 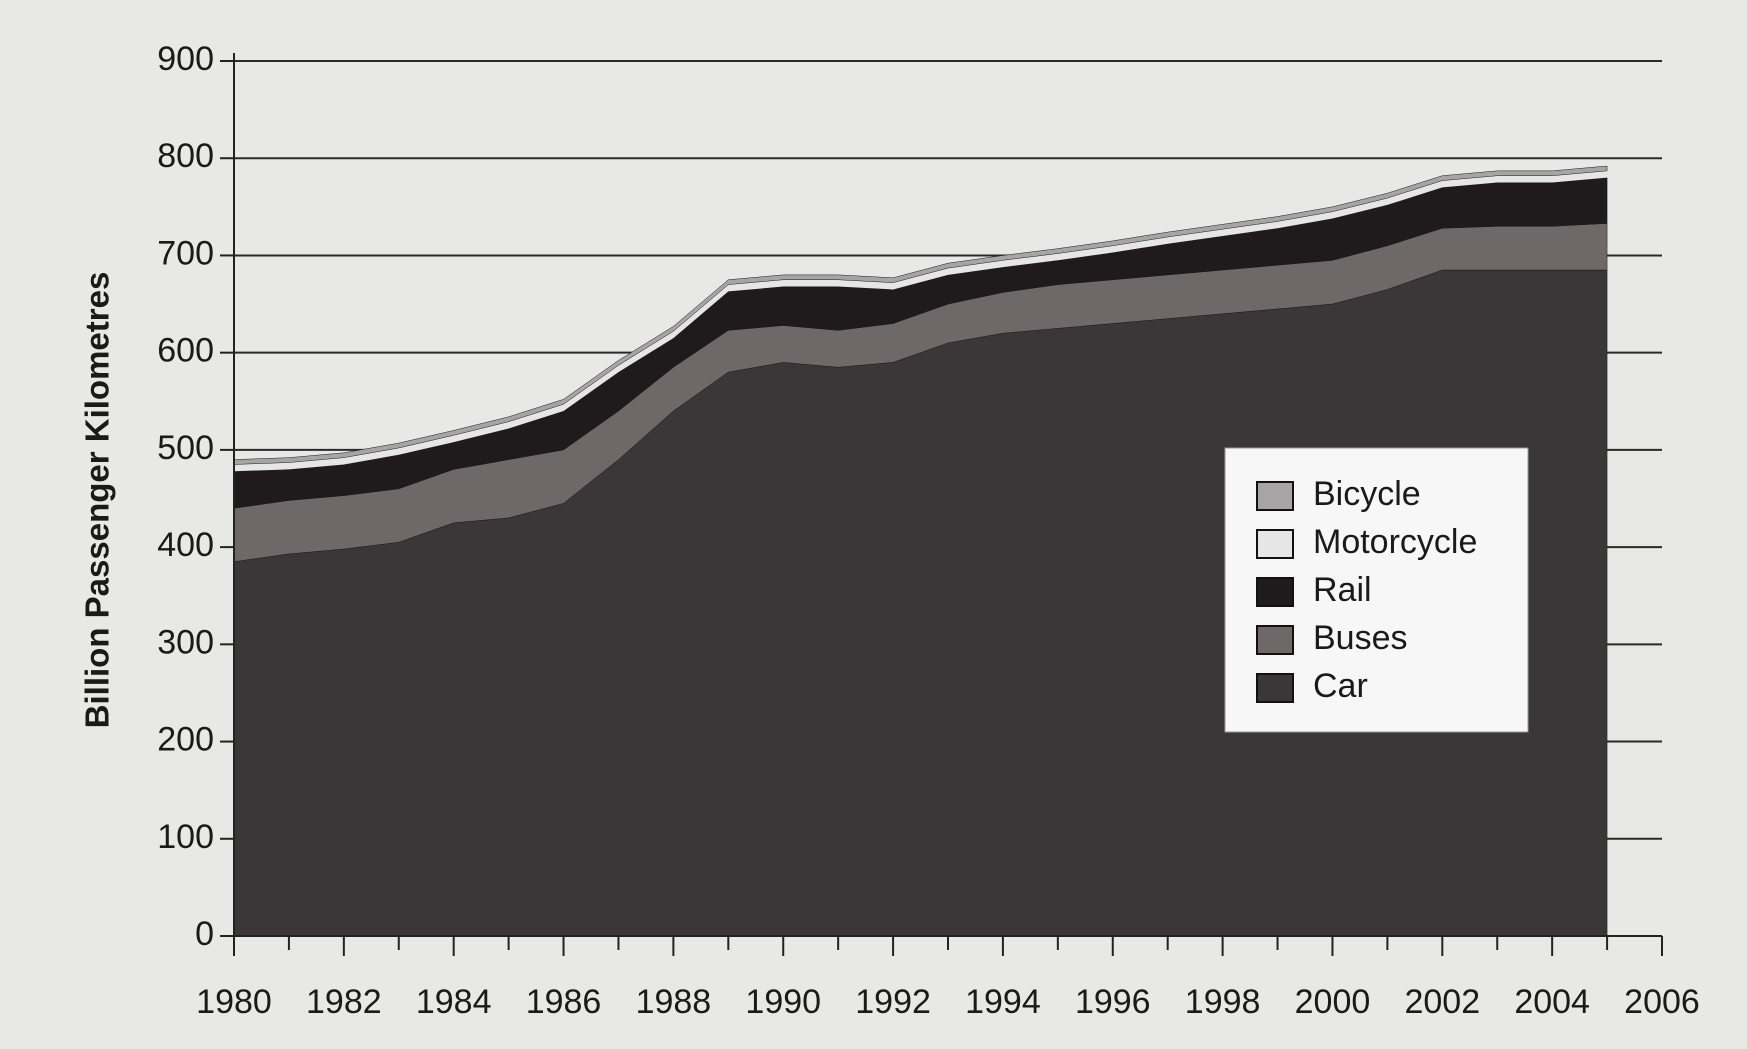 What do you see at coordinates (1340, 686) in the screenshot?
I see `legend-label: Car` at bounding box center [1340, 686].